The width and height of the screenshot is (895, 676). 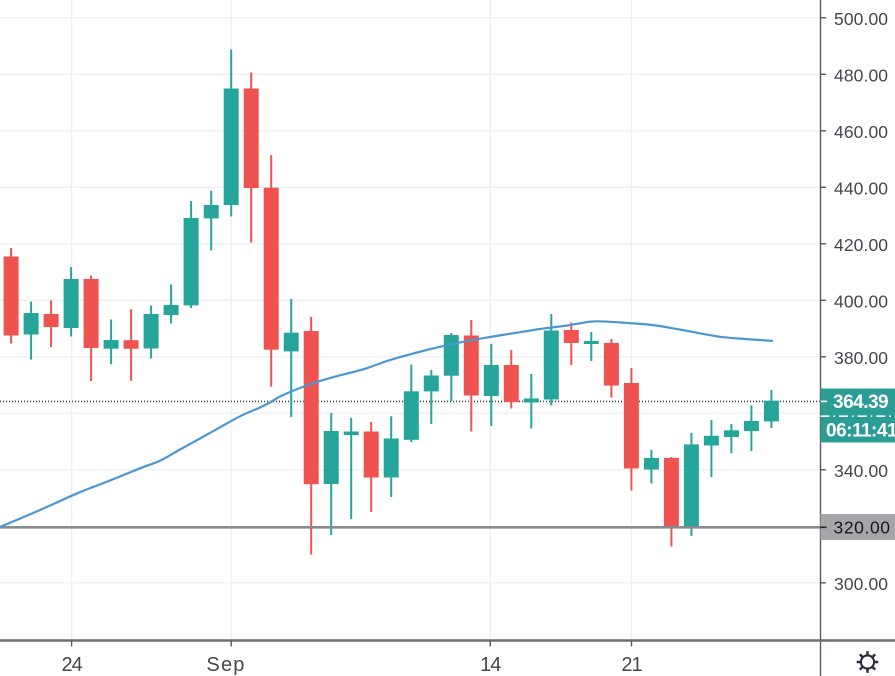 What do you see at coordinates (490, 665) in the screenshot?
I see `svg-text: 14` at bounding box center [490, 665].